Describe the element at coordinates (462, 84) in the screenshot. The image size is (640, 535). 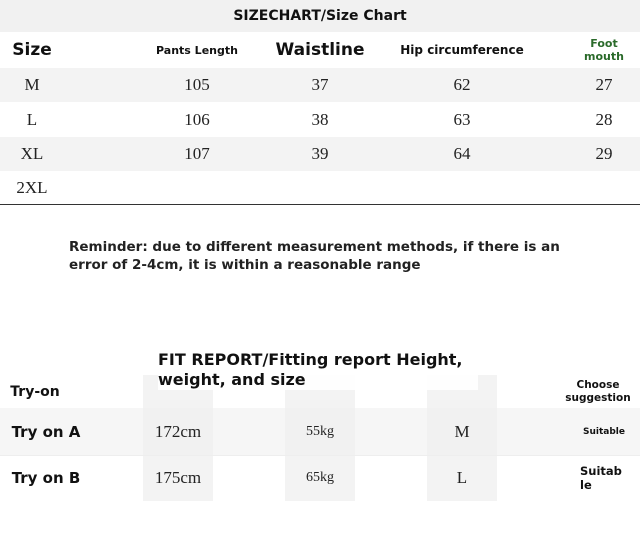
I see `table-cell: 62` at that location.